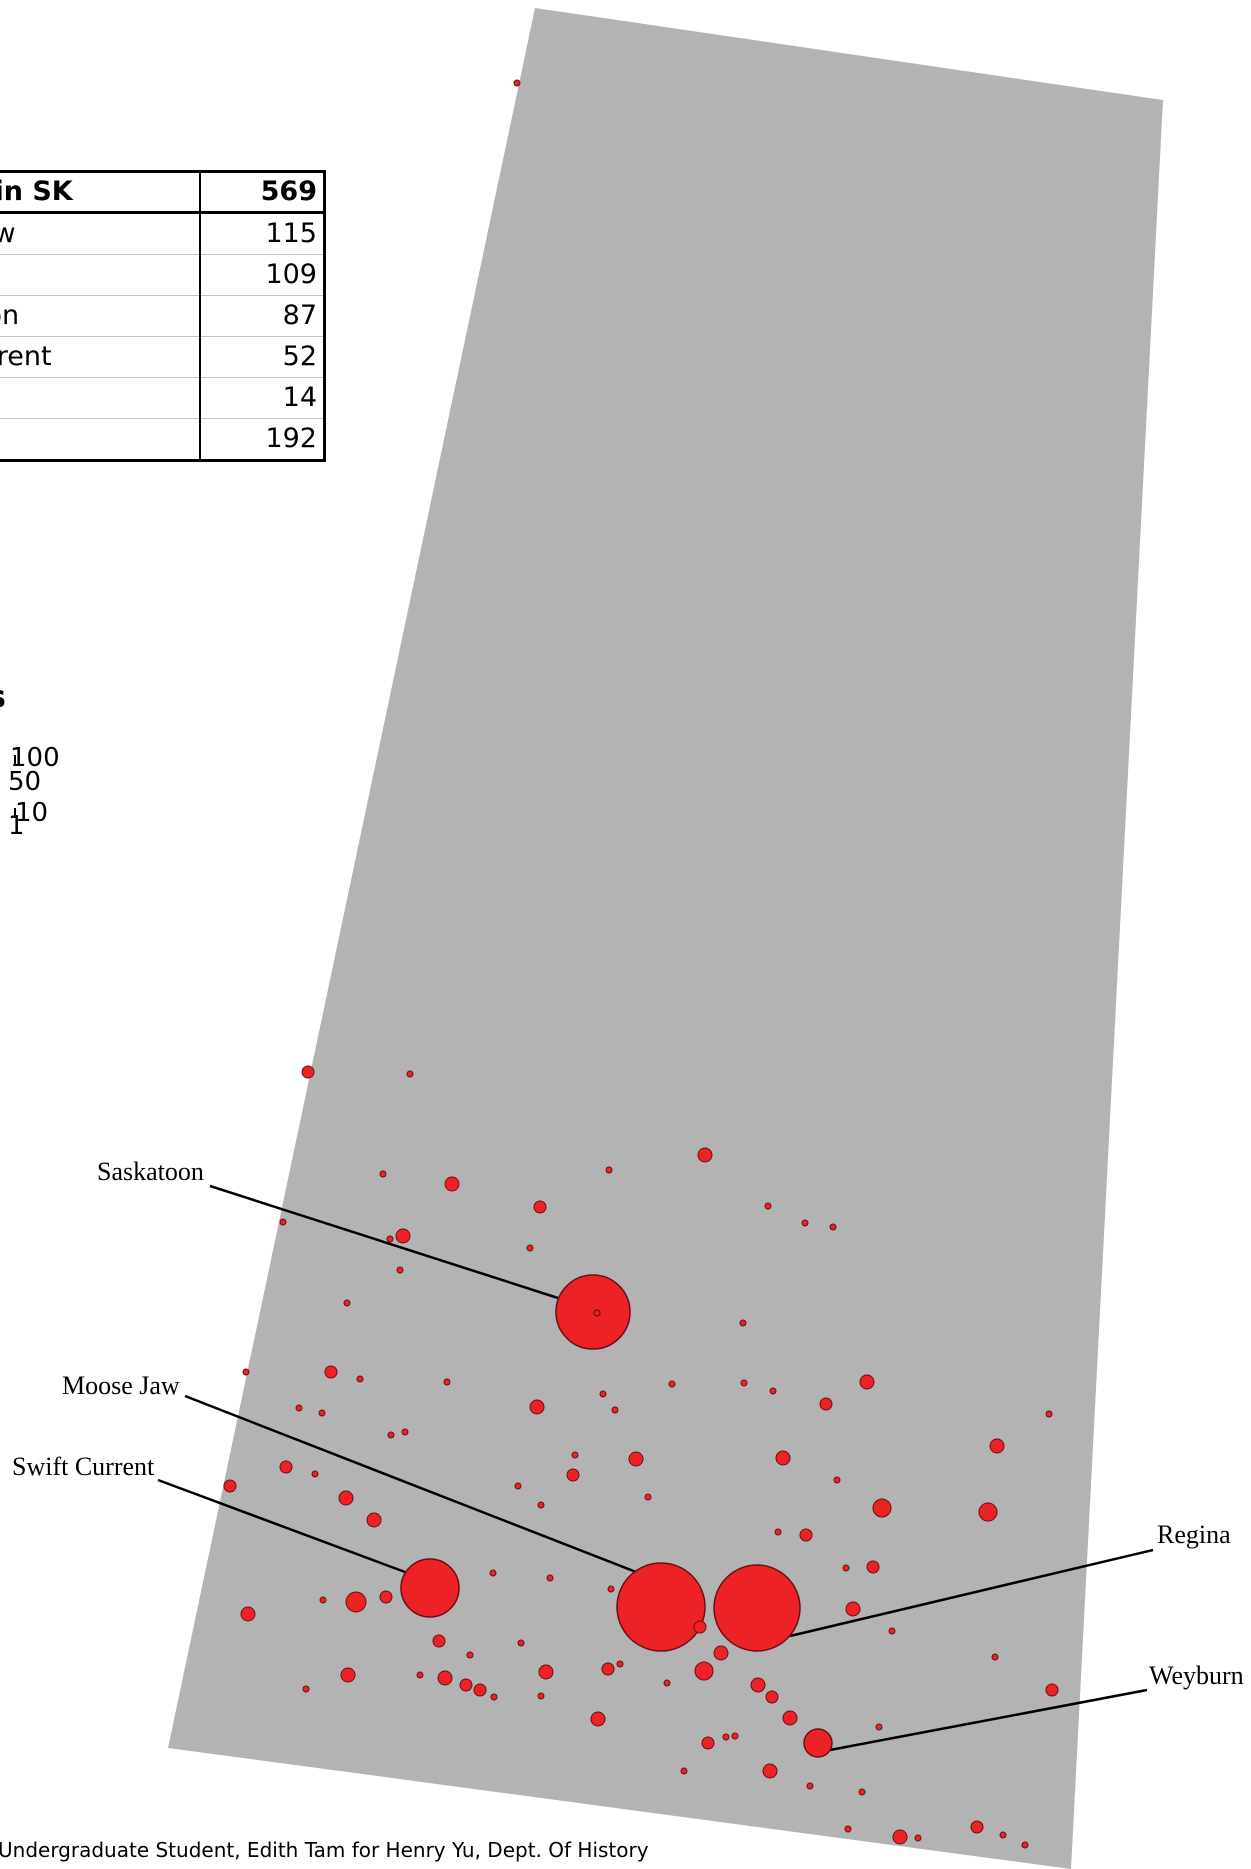 The height and width of the screenshot is (1869, 1251). What do you see at coordinates (100, 439) in the screenshot?
I see `row-label: S` at bounding box center [100, 439].